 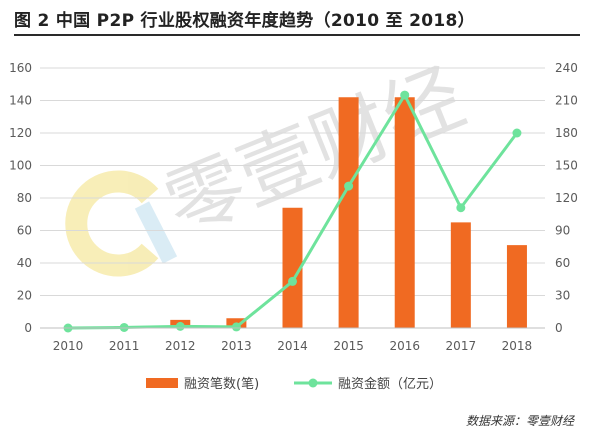 I want to click on y-left-tick-label: 0, so click(x=28, y=328).